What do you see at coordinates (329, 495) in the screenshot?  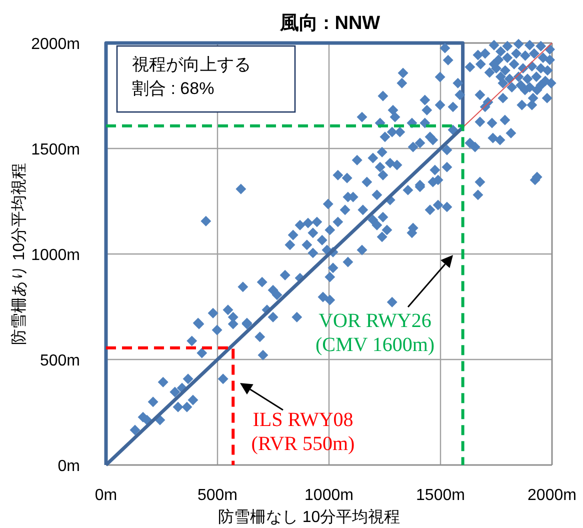 I see `x-tick-label: 1000m` at bounding box center [329, 495].